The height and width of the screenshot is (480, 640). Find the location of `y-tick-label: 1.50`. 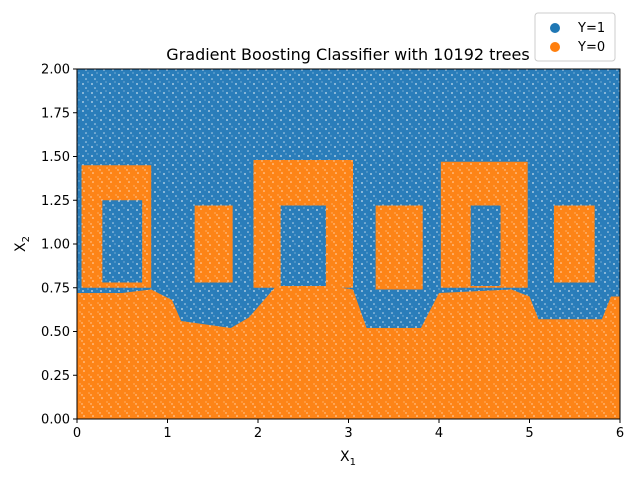

y-tick-label: 1.50 is located at coordinates (55, 157).